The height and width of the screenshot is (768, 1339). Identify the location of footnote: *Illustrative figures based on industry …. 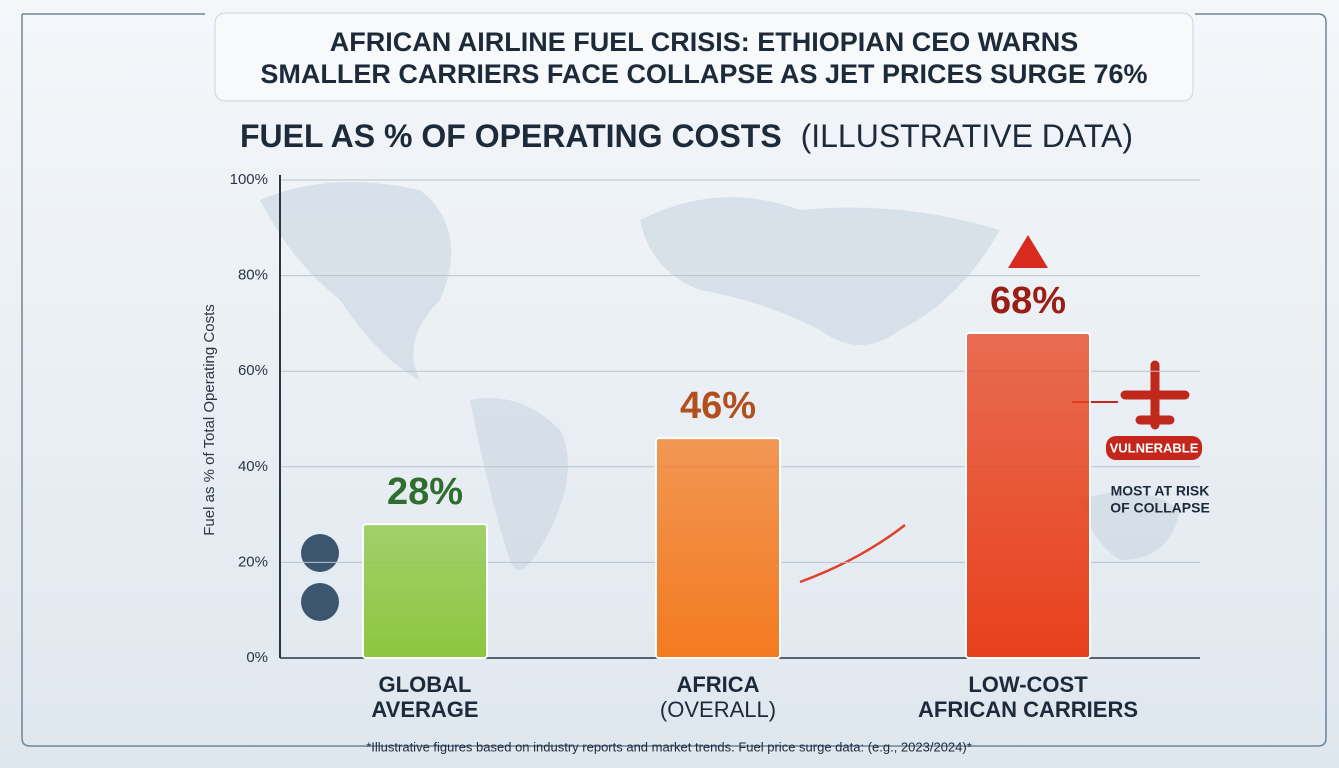
(669, 746).